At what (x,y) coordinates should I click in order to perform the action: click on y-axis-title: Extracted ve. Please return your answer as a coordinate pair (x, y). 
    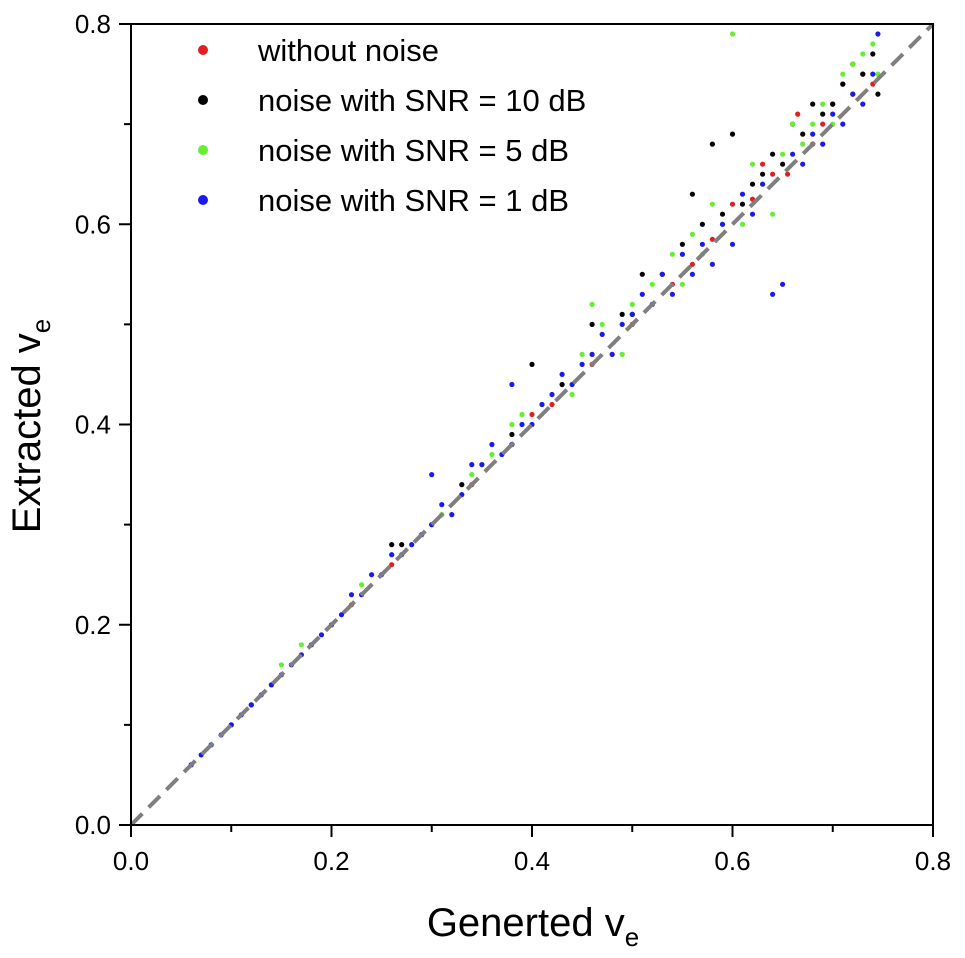
    Looking at the image, I should click on (30, 426).